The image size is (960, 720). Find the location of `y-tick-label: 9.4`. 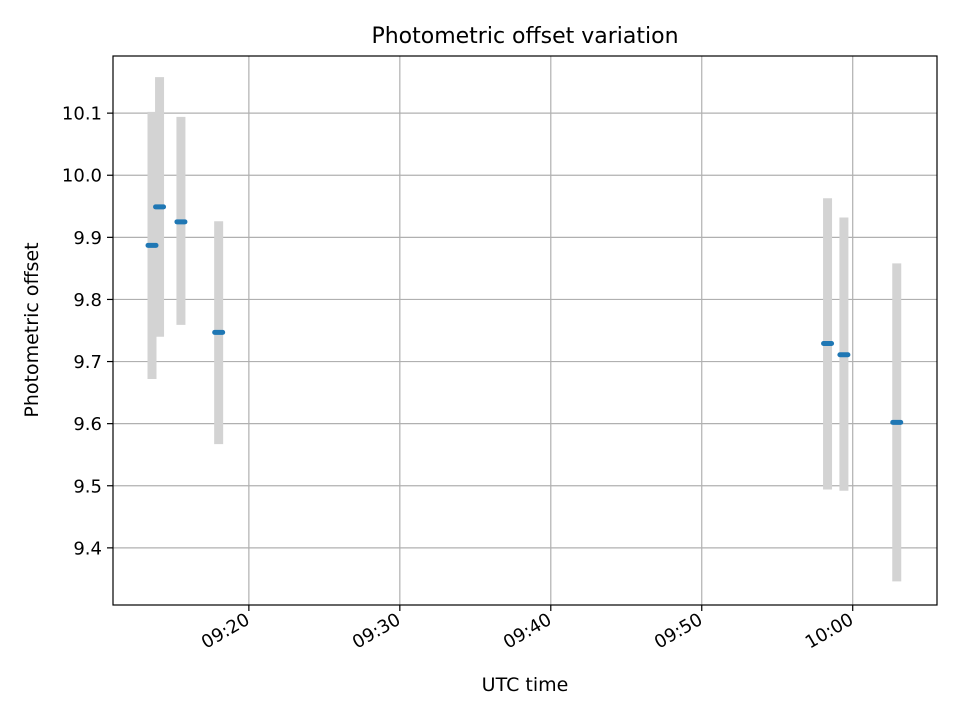

y-tick-label: 9.4 is located at coordinates (87, 548).